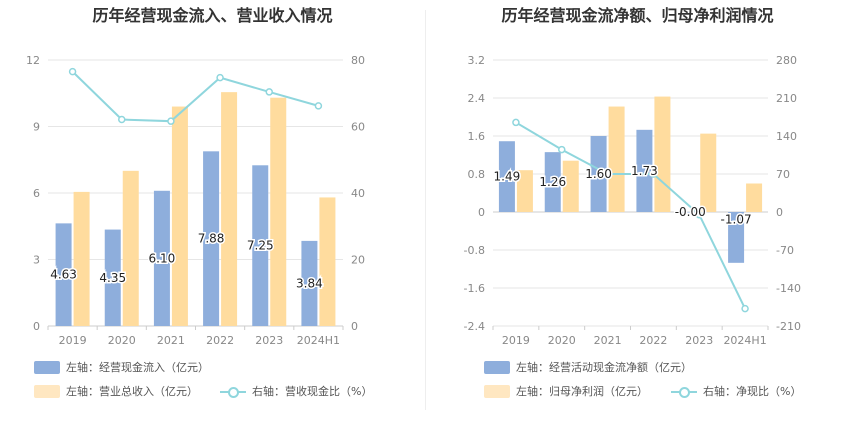 The width and height of the screenshot is (850, 437). Describe the element at coordinates (786, 98) in the screenshot. I see `y-tick-label-right: 210` at that location.